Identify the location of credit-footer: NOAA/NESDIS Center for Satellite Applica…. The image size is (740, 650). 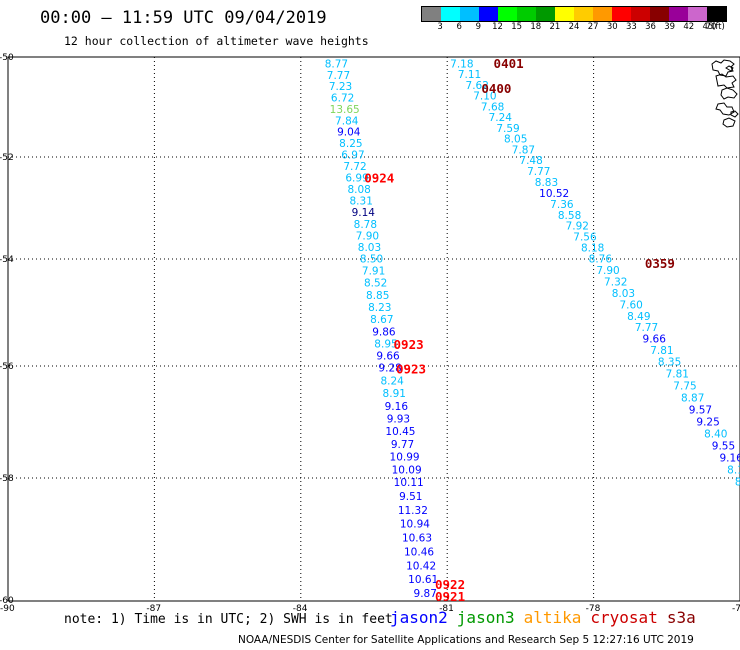
(466, 640).